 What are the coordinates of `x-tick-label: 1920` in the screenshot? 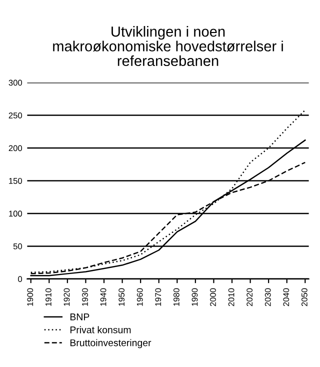 It's located at (67, 297).